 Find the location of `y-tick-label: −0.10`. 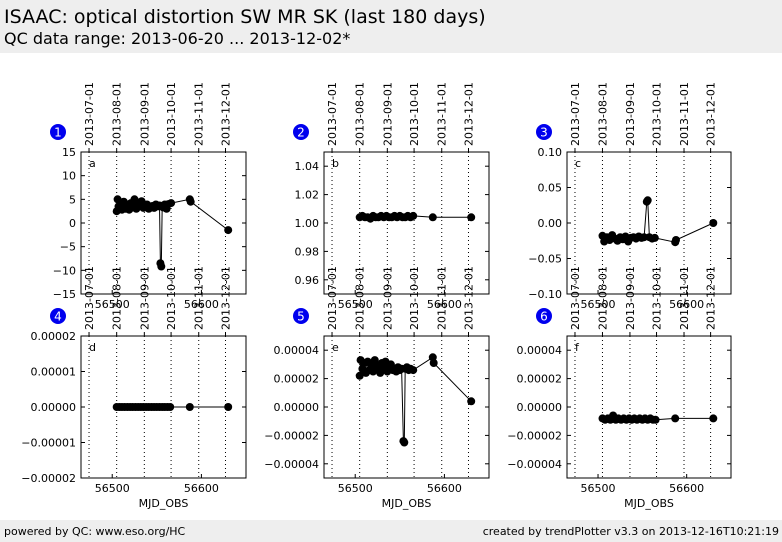

y-tick-label: −0.10 is located at coordinates (545, 294).